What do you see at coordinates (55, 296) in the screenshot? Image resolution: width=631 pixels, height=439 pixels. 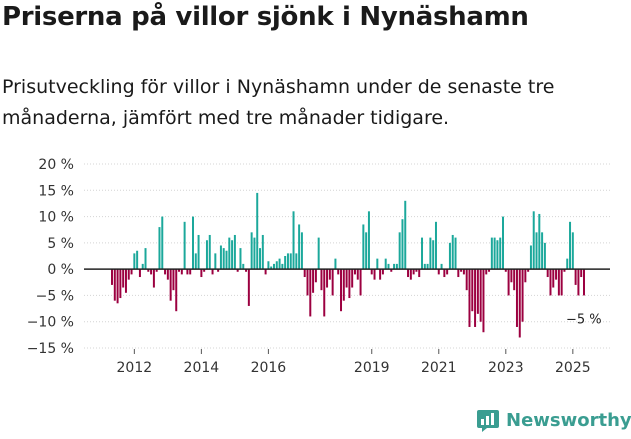 I see `y-tick-label: −5 %` at bounding box center [55, 296].